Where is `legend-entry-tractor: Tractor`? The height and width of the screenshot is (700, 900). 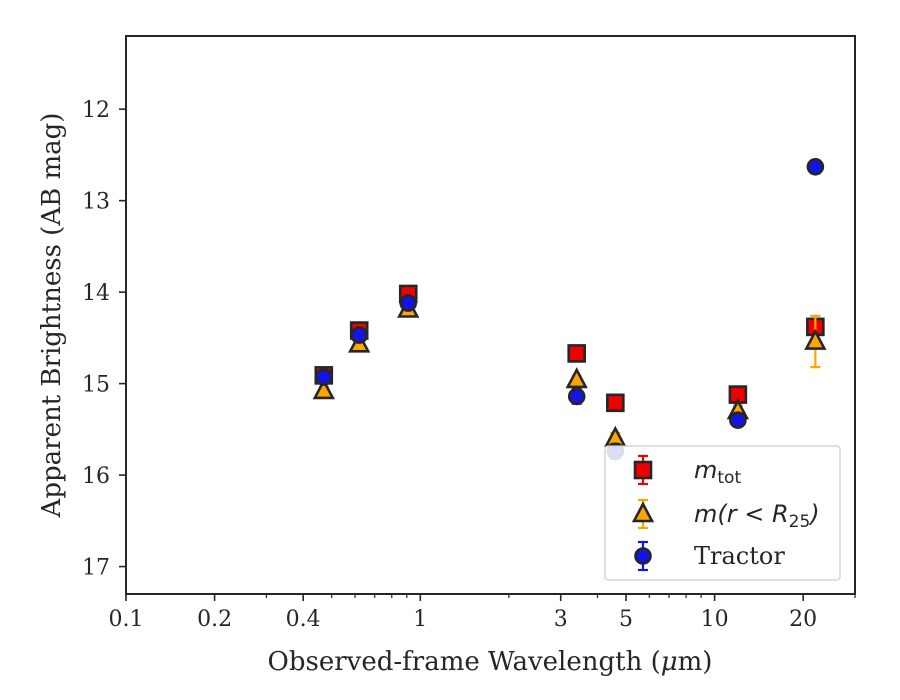 legend-entry-tractor: Tractor is located at coordinates (709, 556).